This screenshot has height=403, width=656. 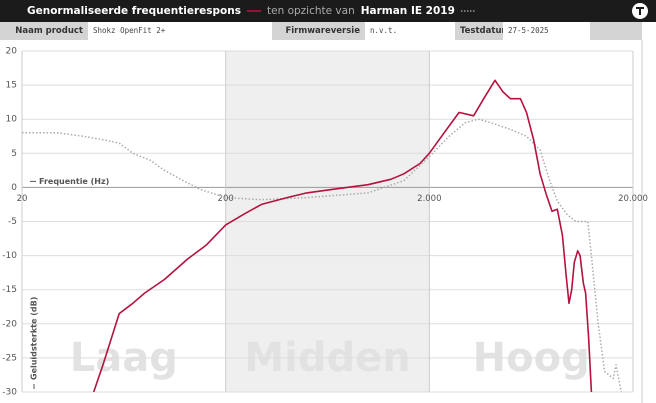 What do you see at coordinates (482, 31) in the screenshot?
I see `info-label: Testdatum` at bounding box center [482, 31].